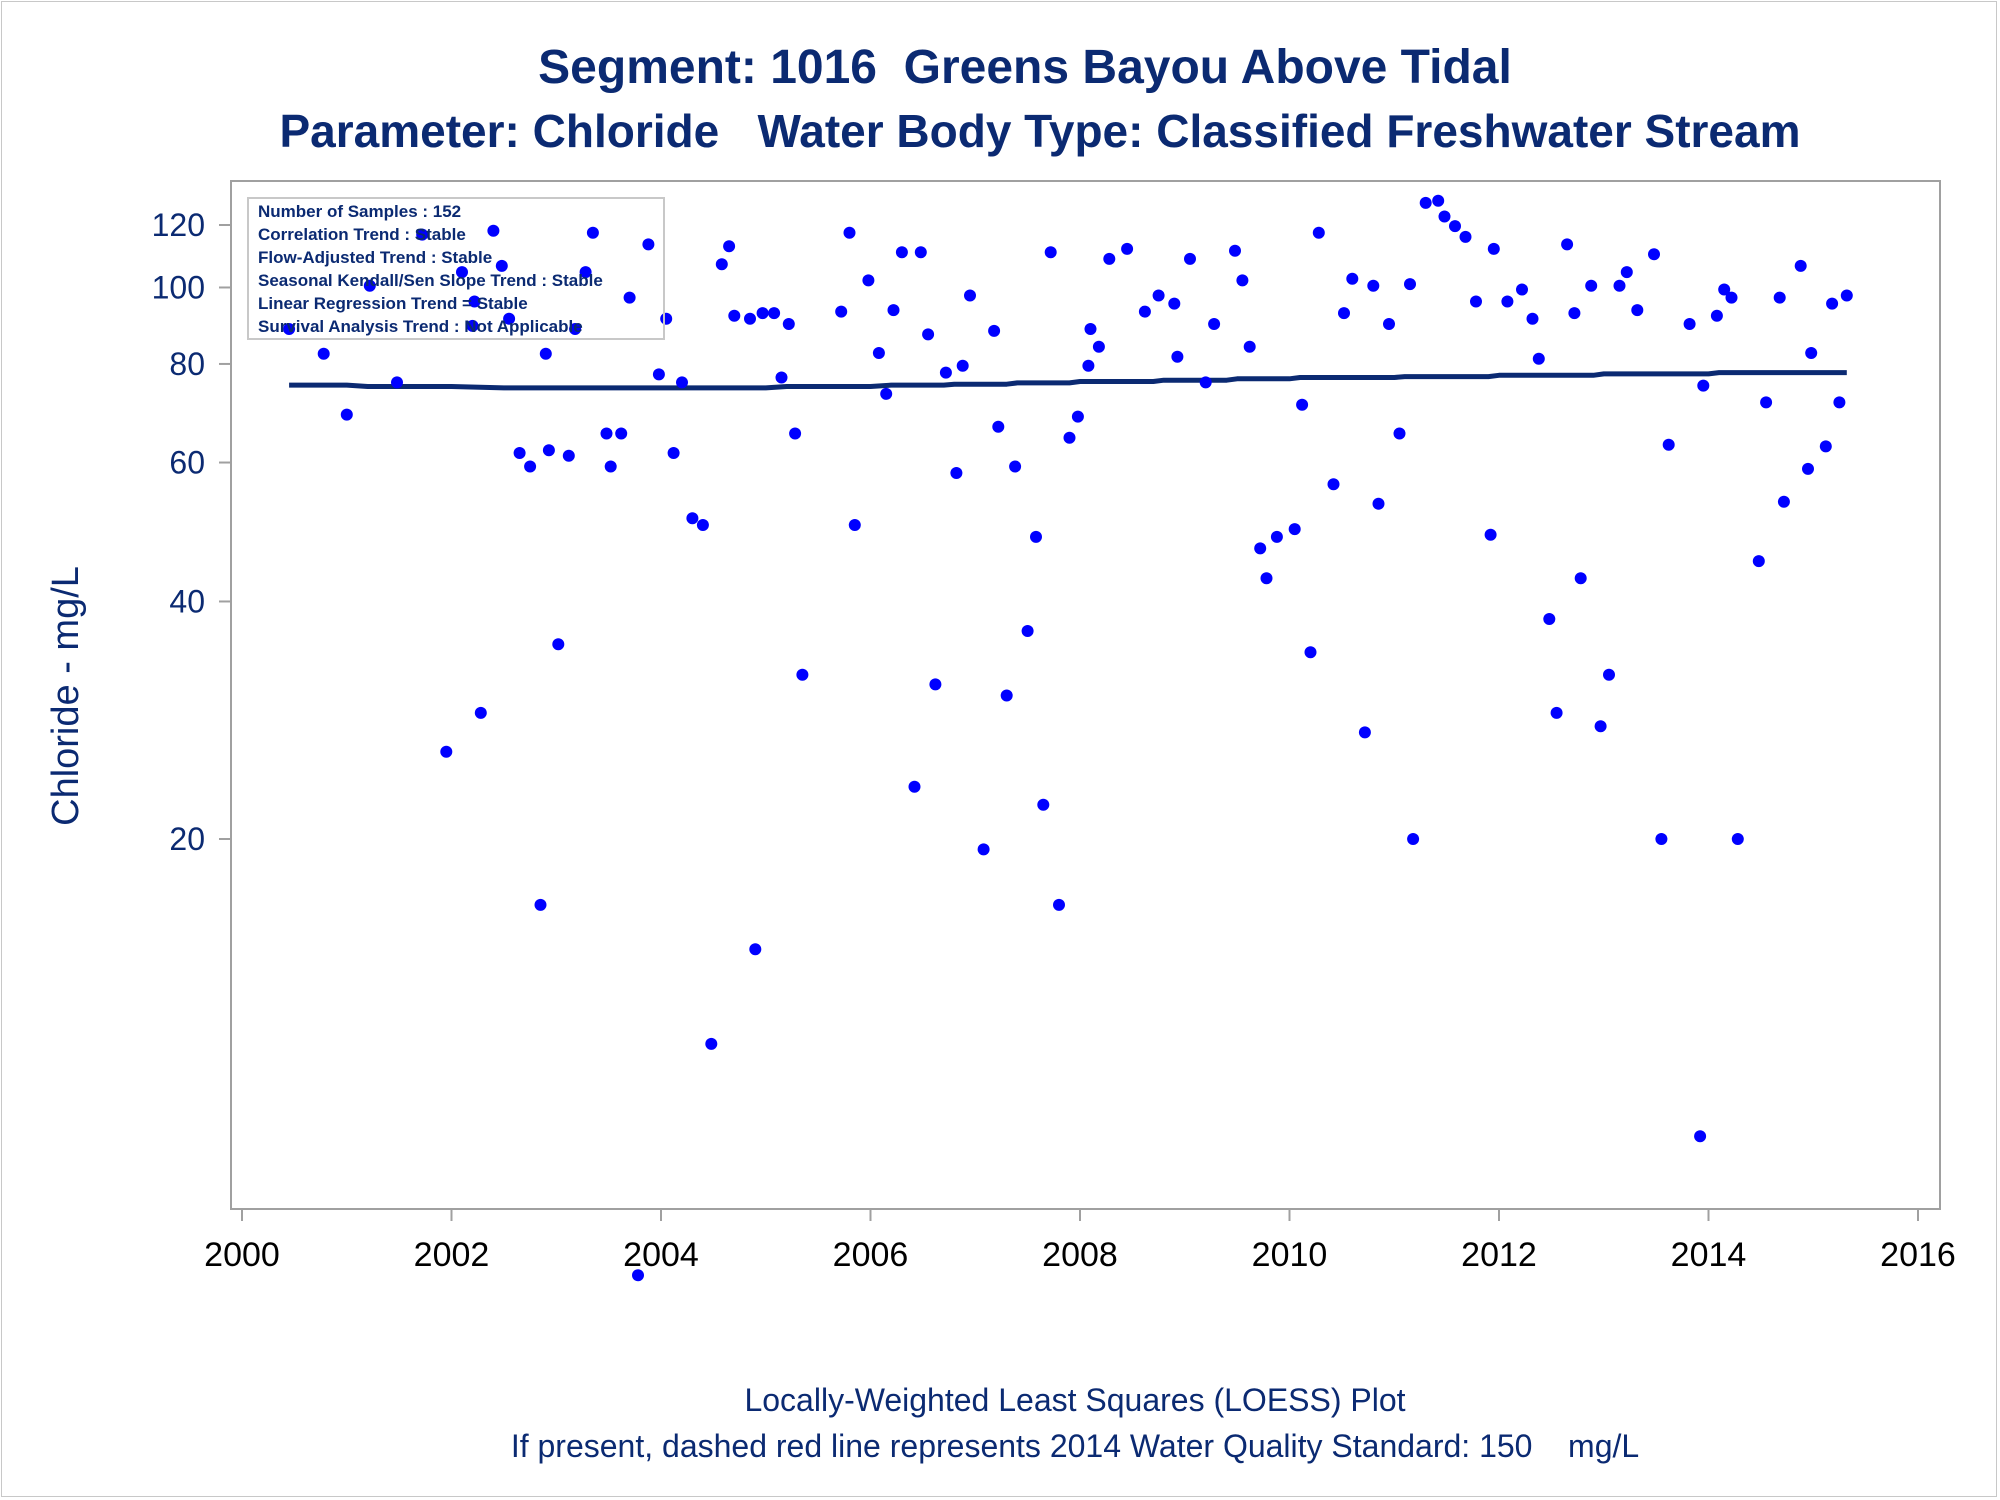  I want to click on stat-line: Flow-Adjusted Trend : Stable, so click(375, 257).